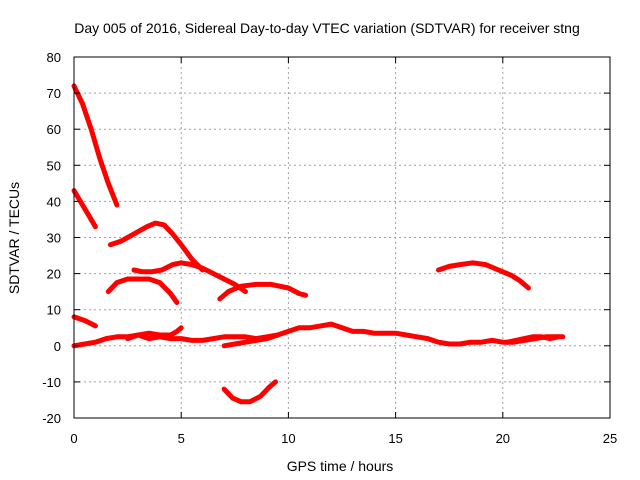 This screenshot has width=640, height=480. I want to click on x-tick-label: 10, so click(288, 438).